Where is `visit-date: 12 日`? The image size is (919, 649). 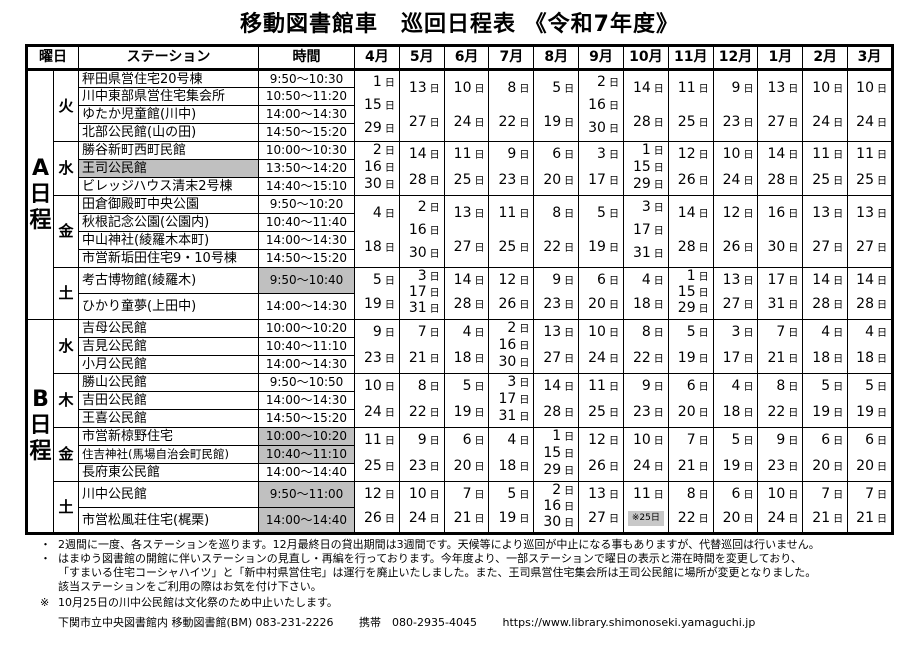 visit-date: 12 日 is located at coordinates (736, 213).